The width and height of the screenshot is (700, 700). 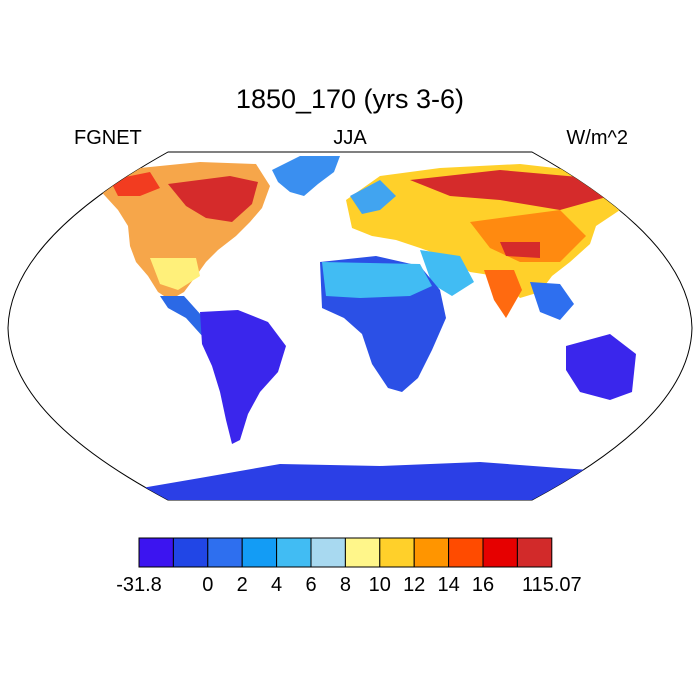 I want to click on southeast-asia, so click(x=552, y=301).